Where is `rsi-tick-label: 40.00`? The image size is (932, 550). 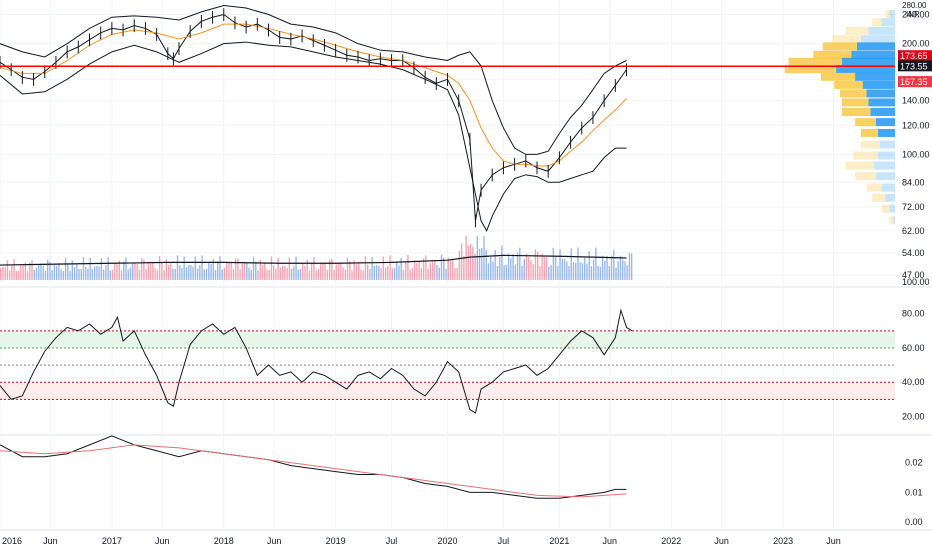
rsi-tick-label: 40.00 is located at coordinates (913, 382).